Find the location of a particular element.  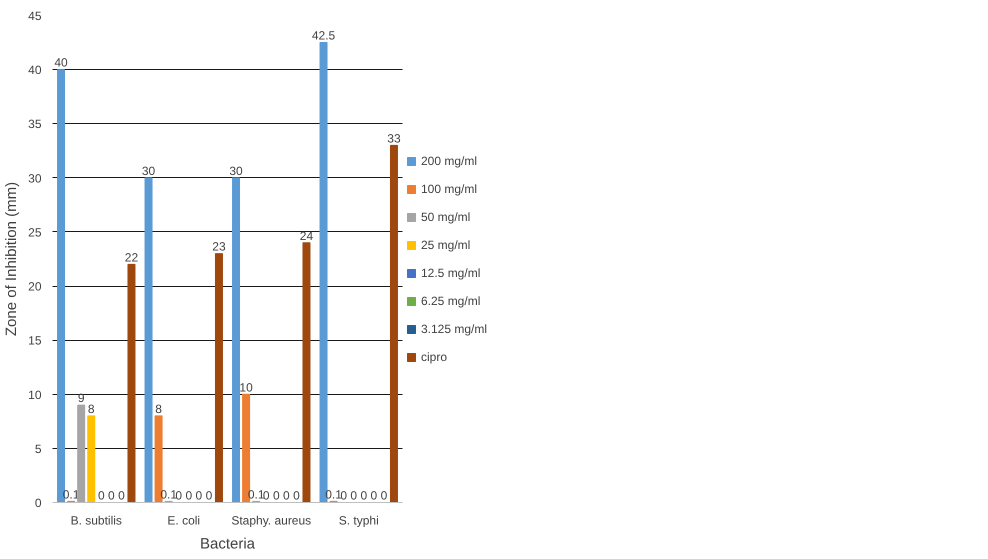

y-tick-label: 35 is located at coordinates (35, 124).